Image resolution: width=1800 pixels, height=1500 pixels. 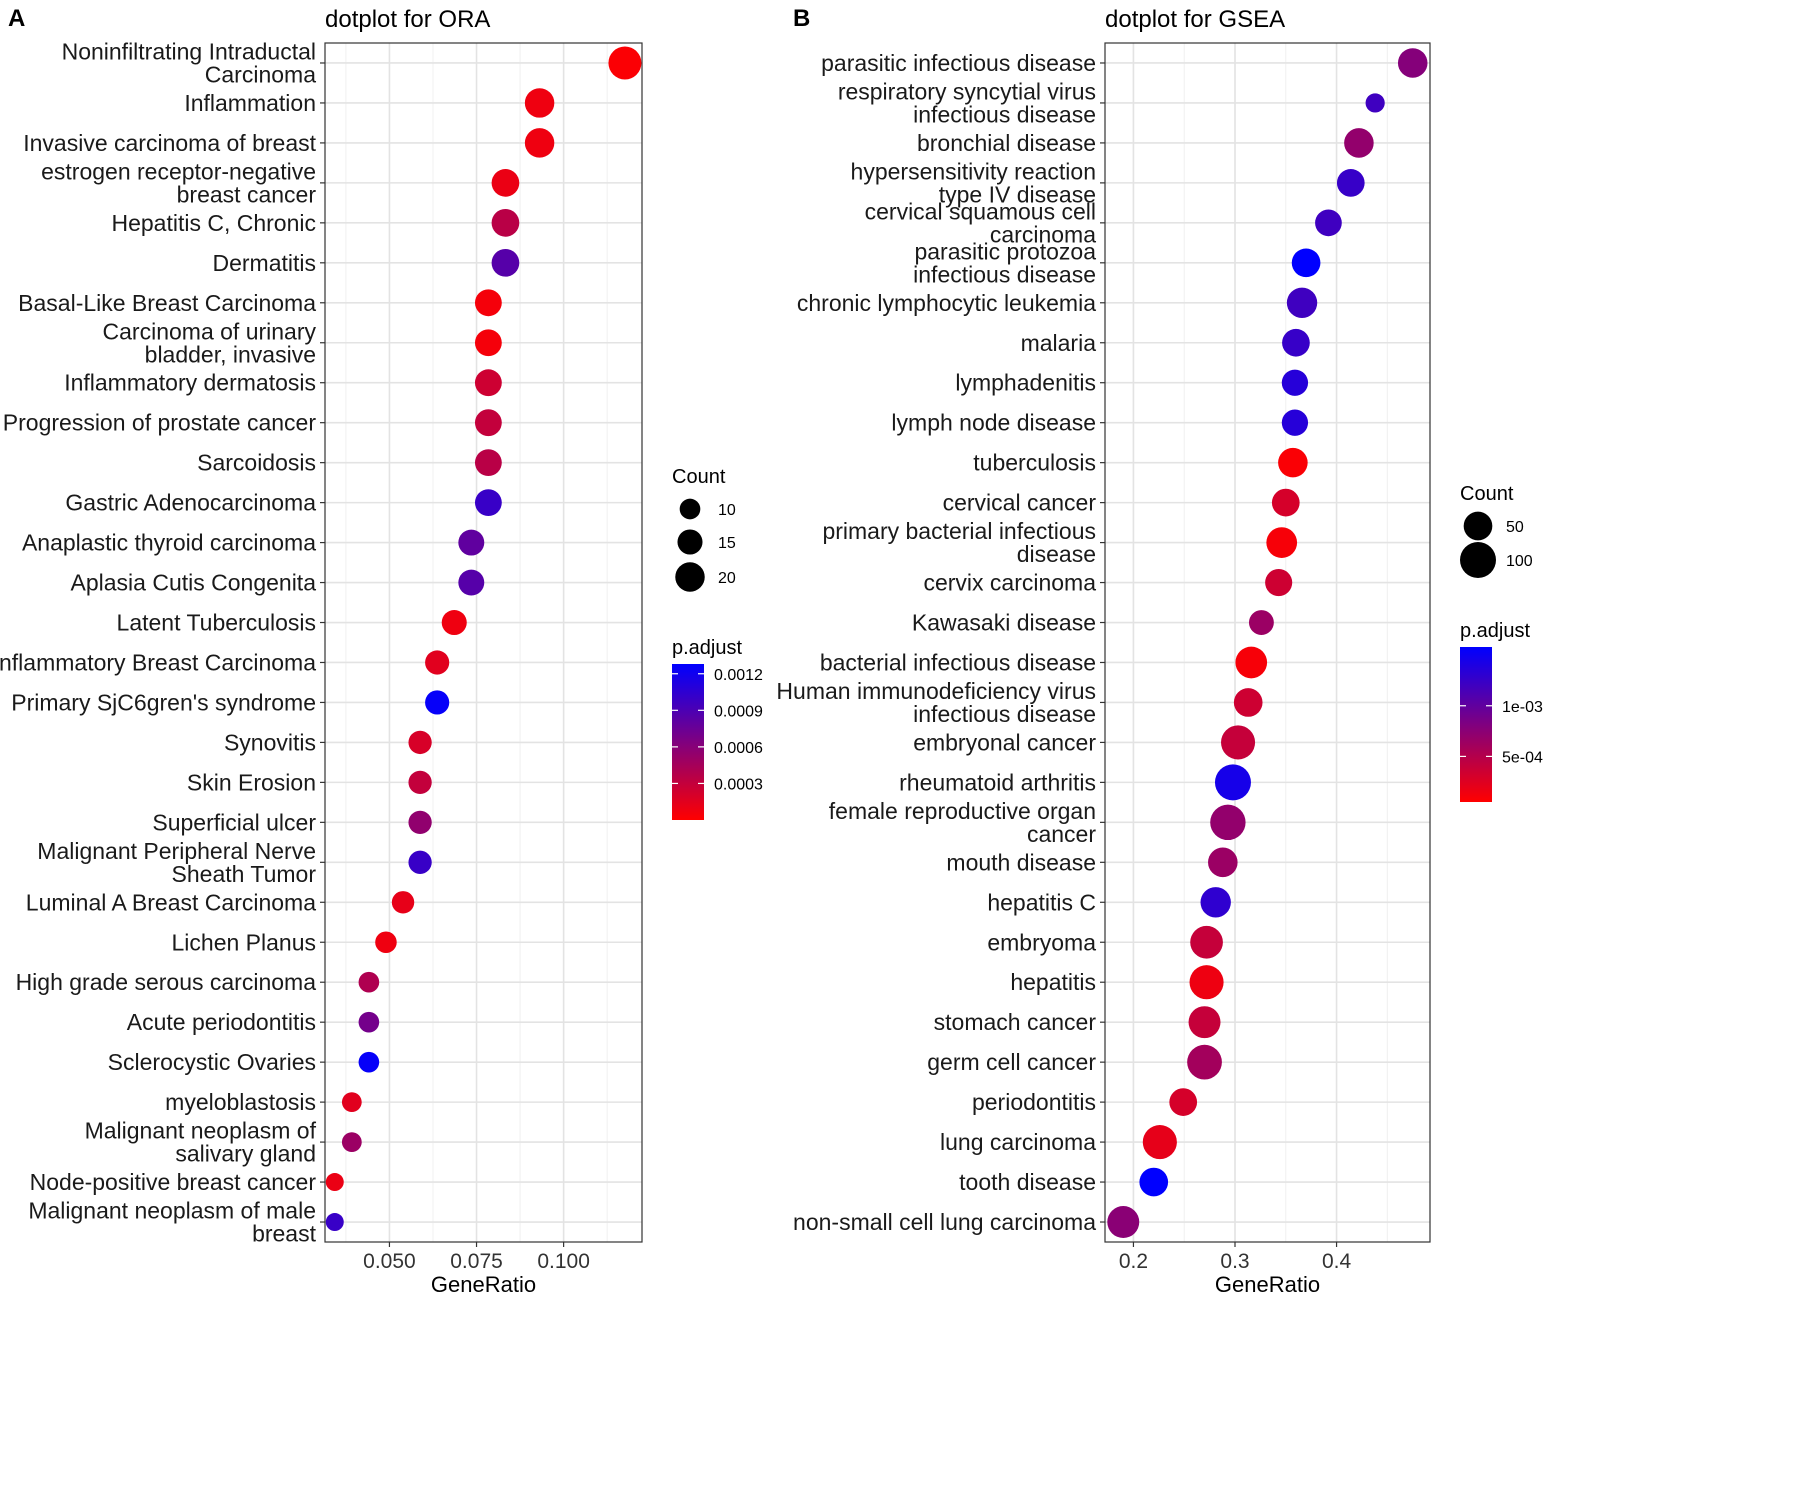 I want to click on category-label-line: Superficial ulcer, so click(x=234, y=822).